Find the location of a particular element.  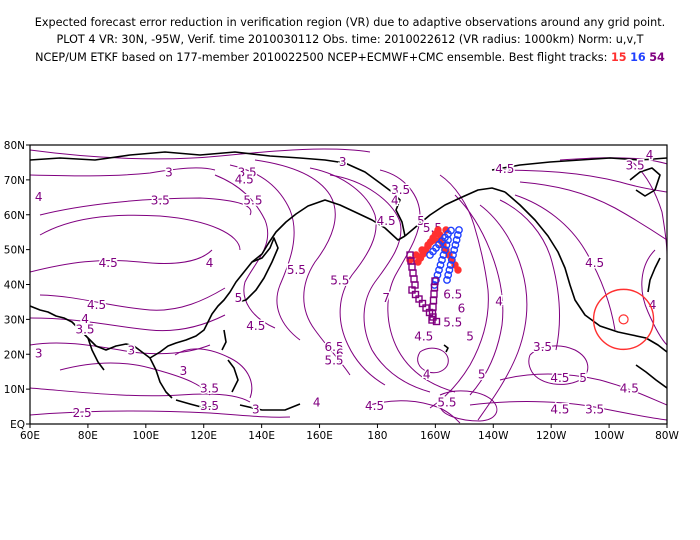

contour-label: 6.5 is located at coordinates (333, 347).